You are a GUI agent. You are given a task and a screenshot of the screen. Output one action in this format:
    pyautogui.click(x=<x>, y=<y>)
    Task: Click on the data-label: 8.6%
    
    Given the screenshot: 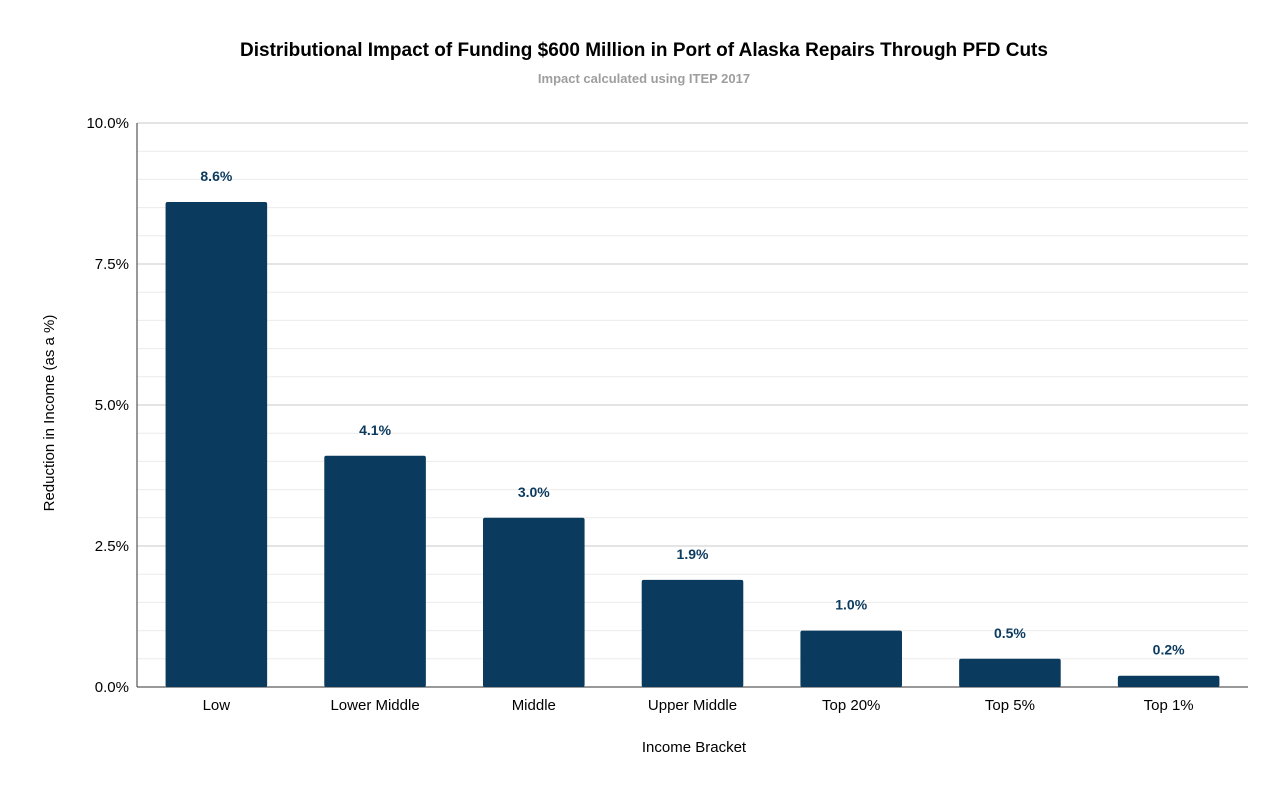 What is the action you would take?
    pyautogui.click(x=216, y=176)
    